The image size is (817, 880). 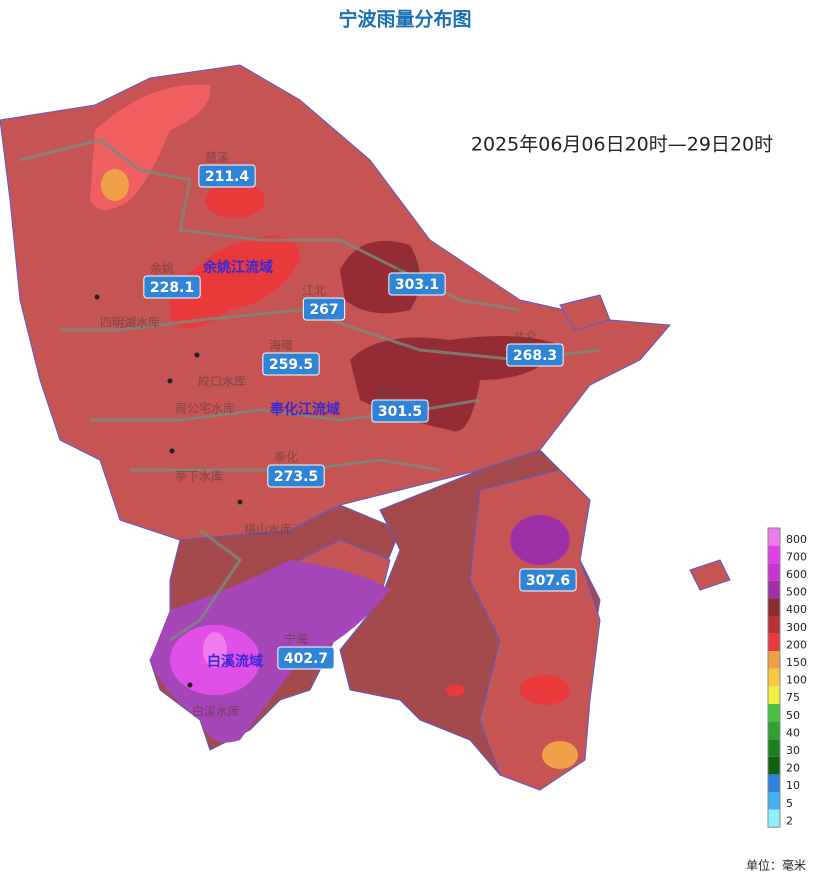 I want to click on reservoir-name: 亭下水库, so click(x=199, y=476).